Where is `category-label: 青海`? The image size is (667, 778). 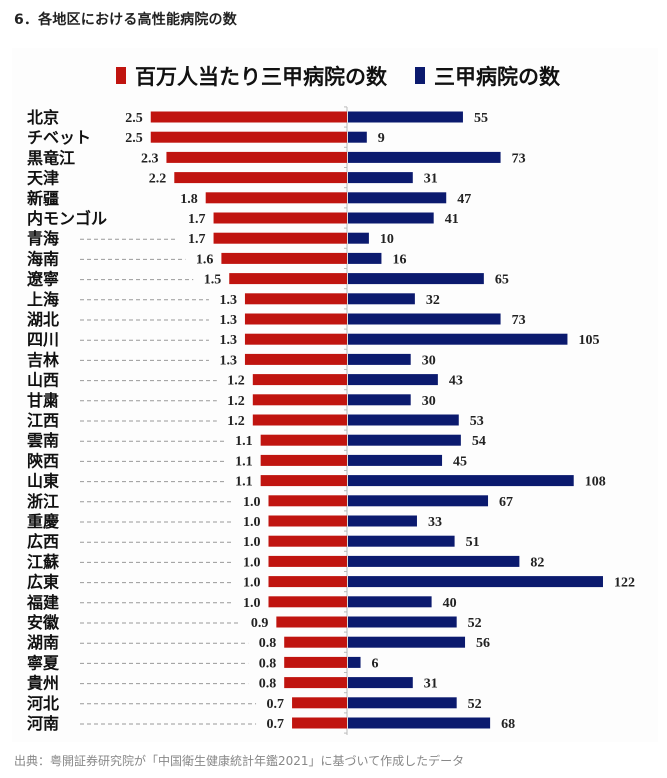
category-label: 青海 is located at coordinates (43, 238).